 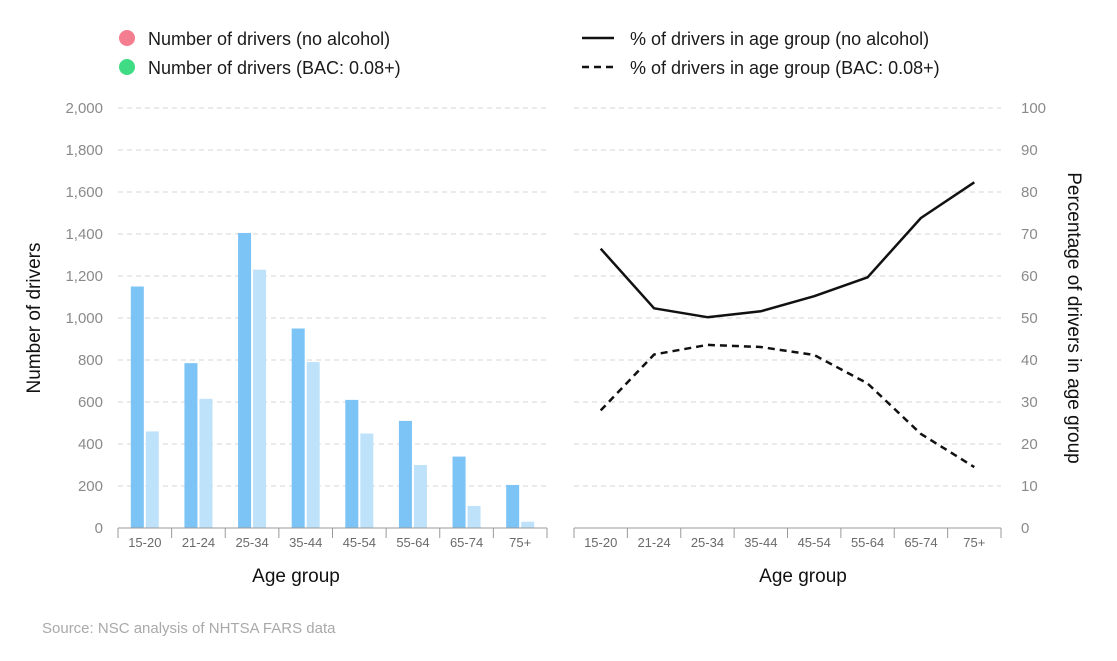 I want to click on right-x-tick-label: 35-44, so click(x=760, y=542).